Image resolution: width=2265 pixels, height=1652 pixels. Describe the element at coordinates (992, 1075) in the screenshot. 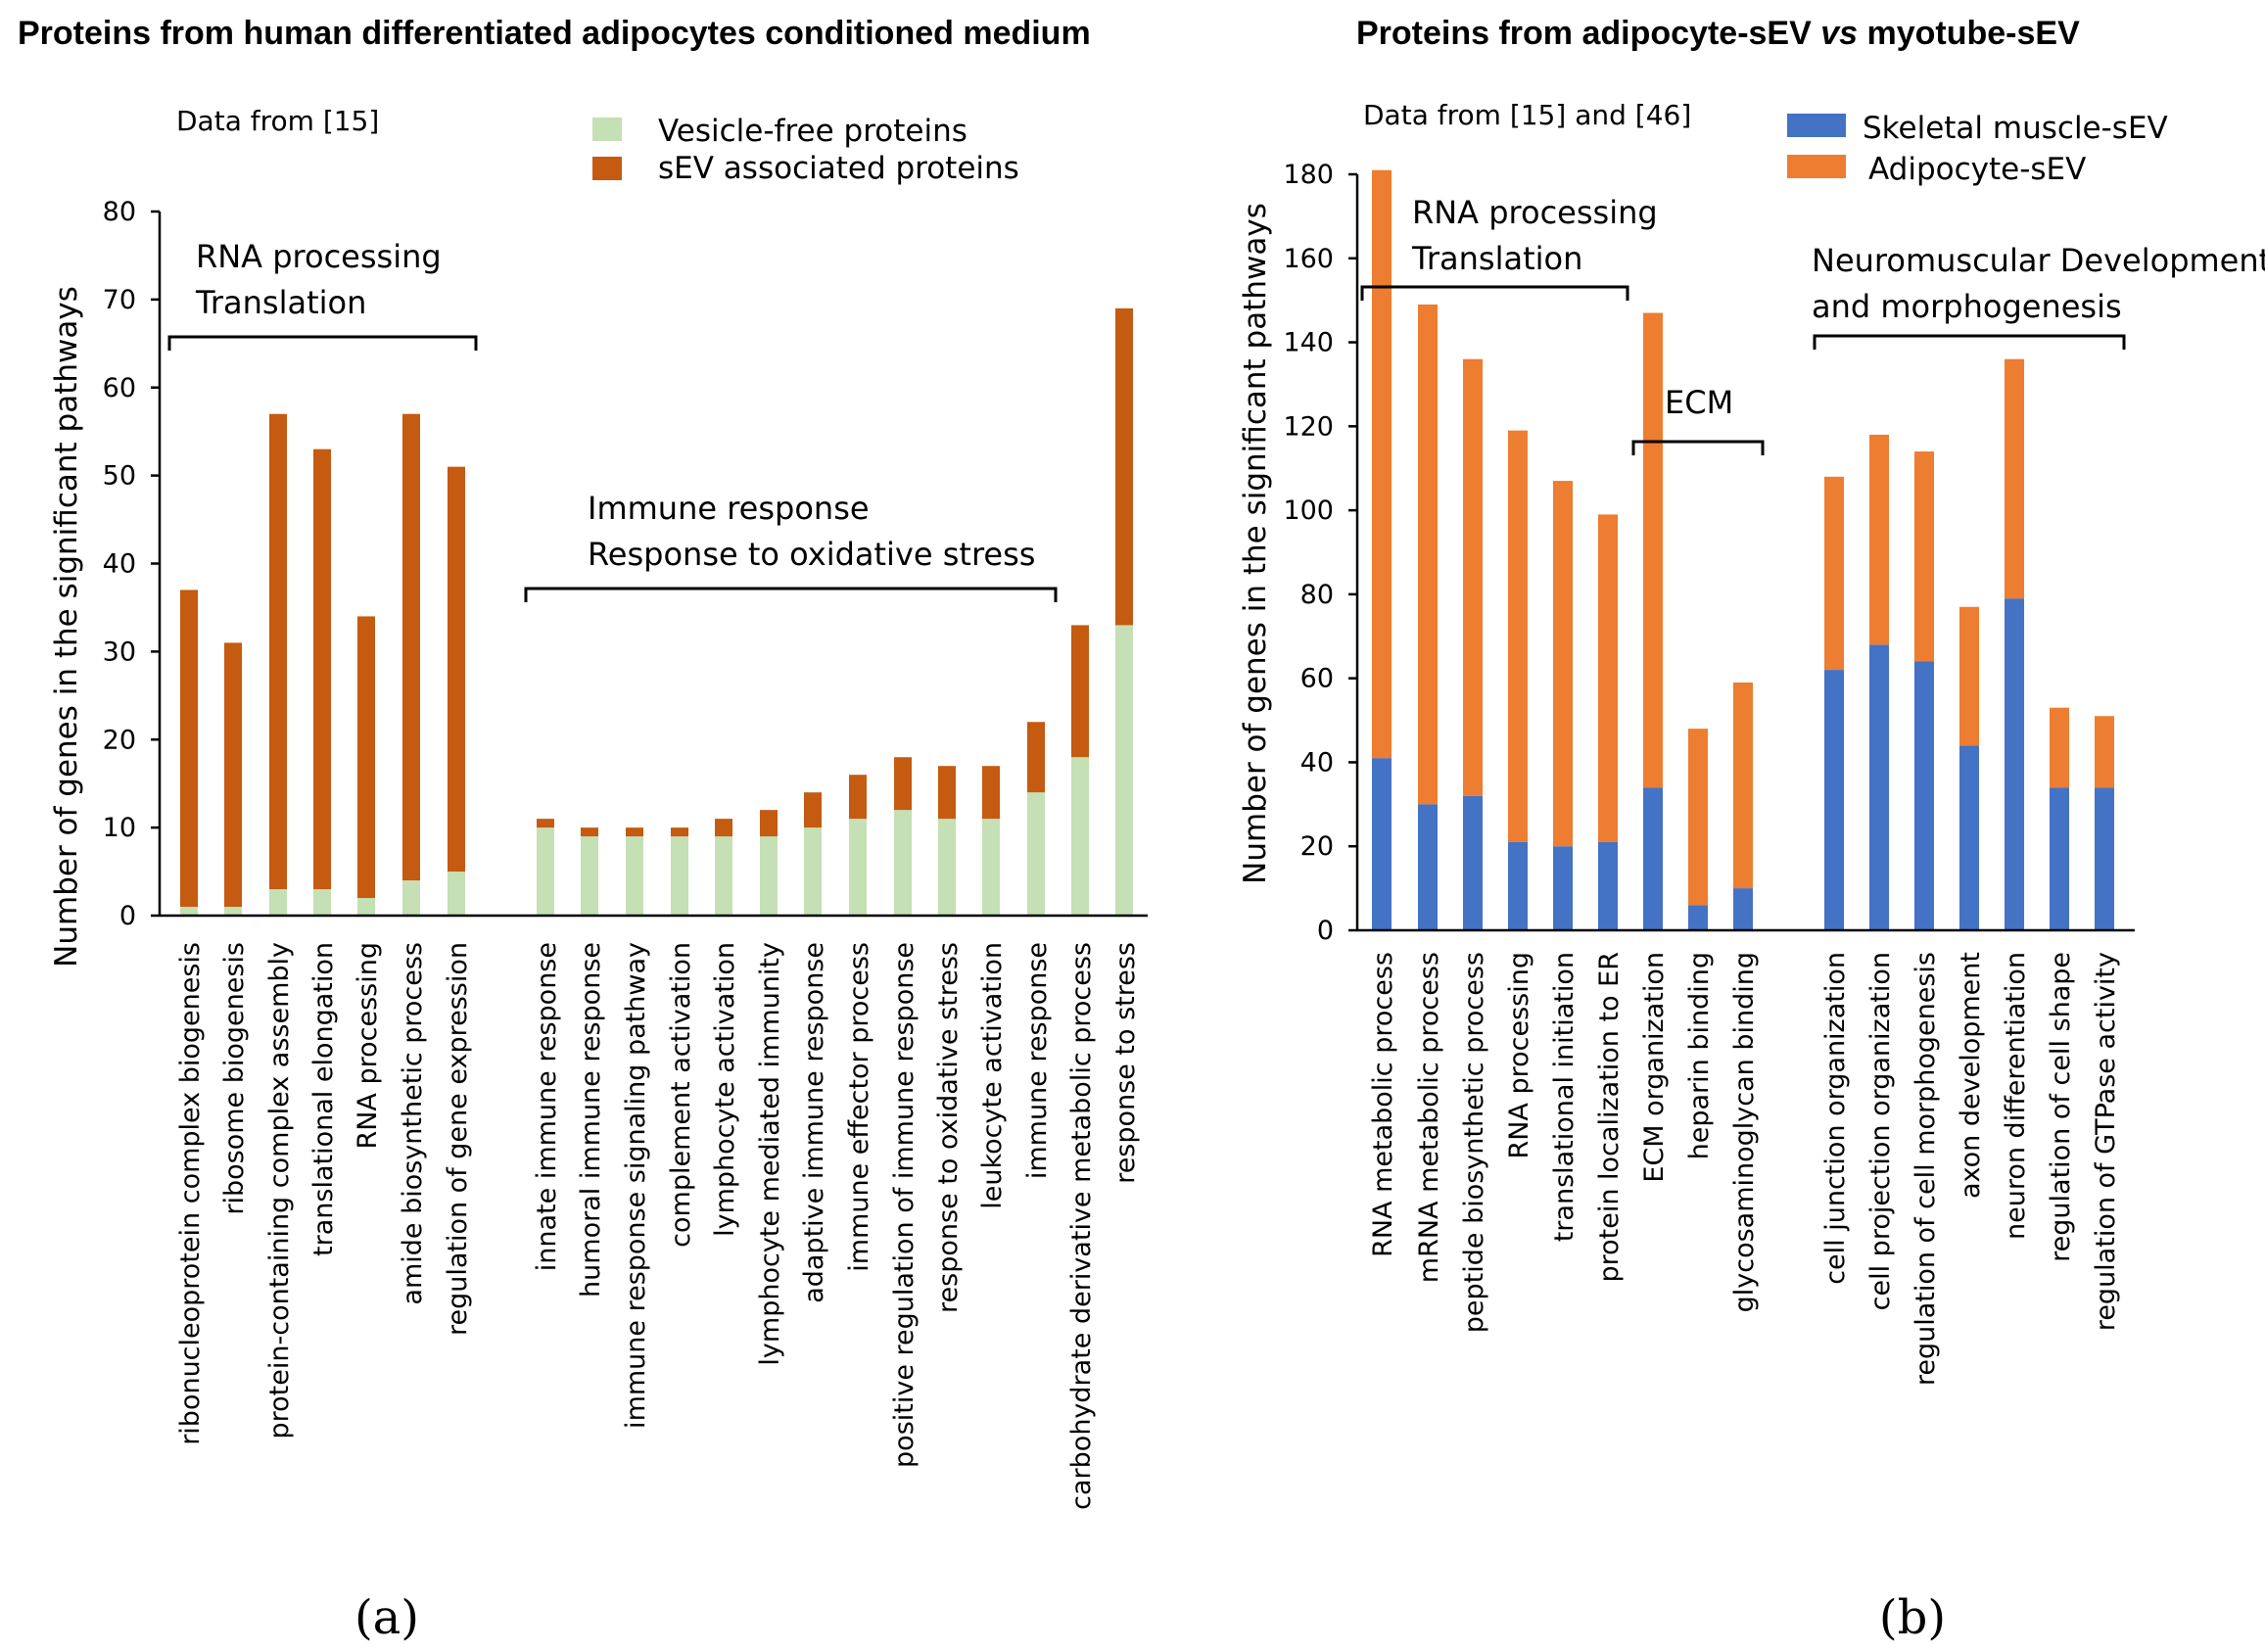

I see `category-label-leukocyte-activation: leukocyte activation` at that location.